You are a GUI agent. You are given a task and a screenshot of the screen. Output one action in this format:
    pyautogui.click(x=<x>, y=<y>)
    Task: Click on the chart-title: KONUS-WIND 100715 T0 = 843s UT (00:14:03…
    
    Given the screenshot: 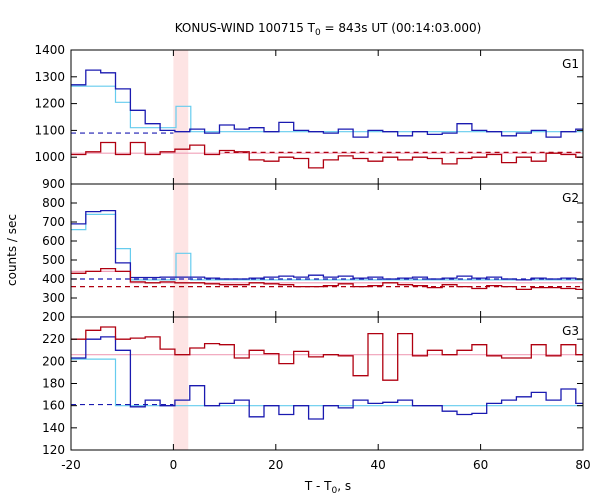 What is the action you would take?
    pyautogui.click(x=328, y=29)
    